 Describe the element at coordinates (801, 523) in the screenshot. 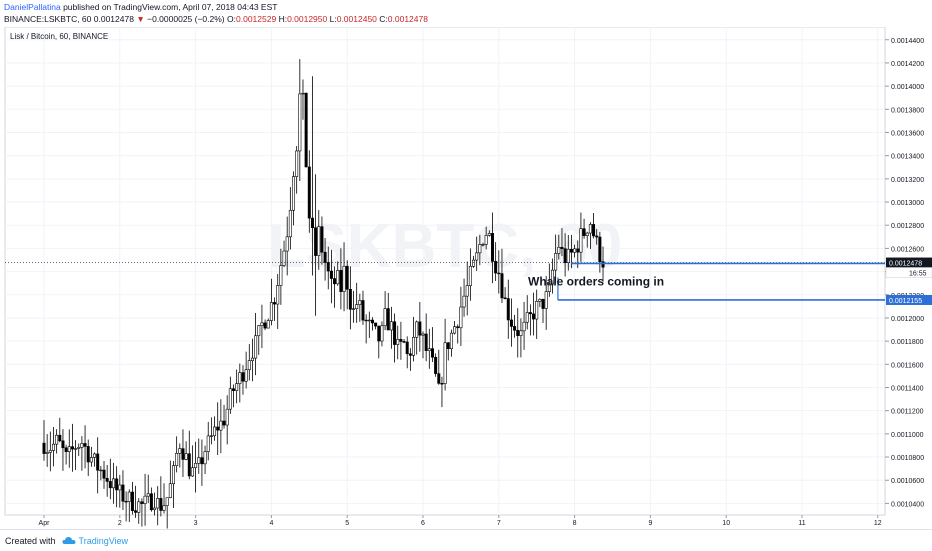

I see `x-tick-label: 11` at that location.